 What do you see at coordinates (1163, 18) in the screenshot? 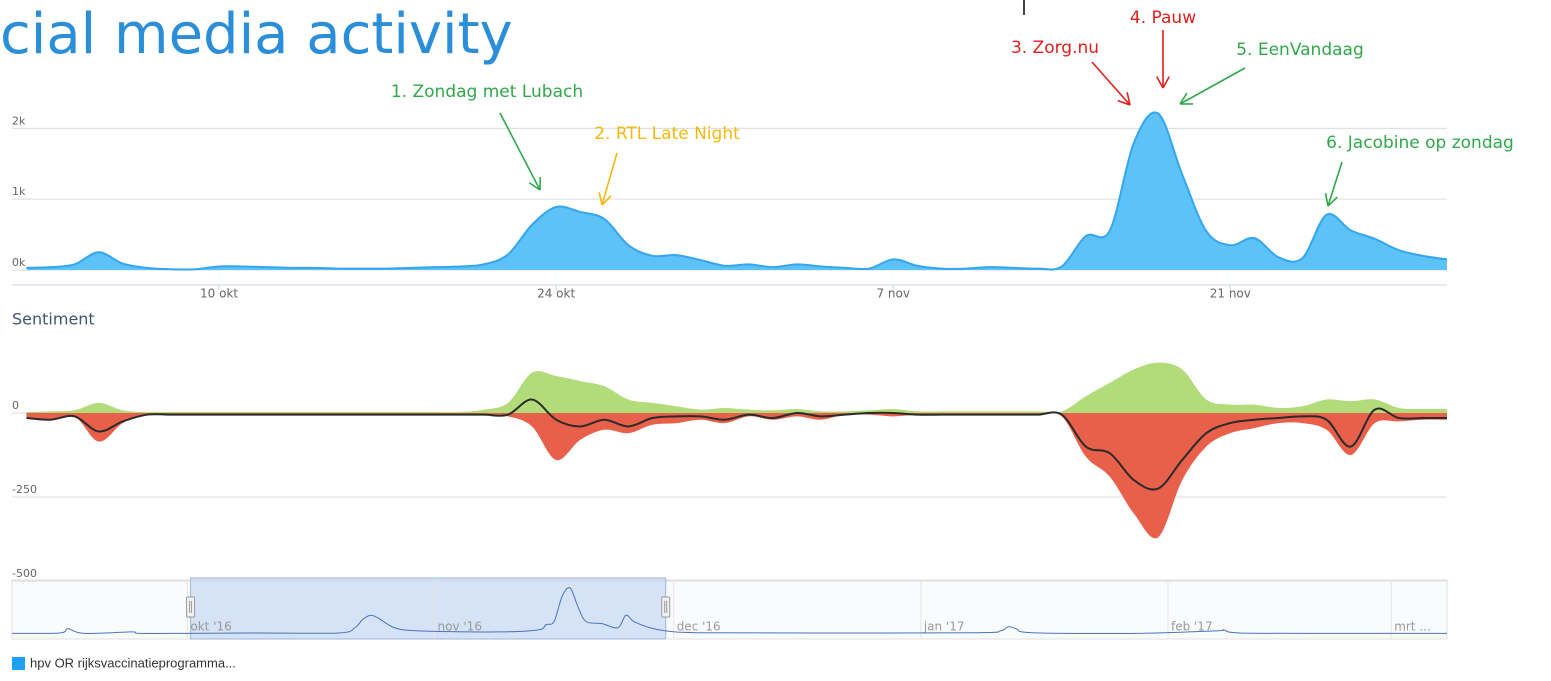
I see `annotation: 4. Pauw` at bounding box center [1163, 18].